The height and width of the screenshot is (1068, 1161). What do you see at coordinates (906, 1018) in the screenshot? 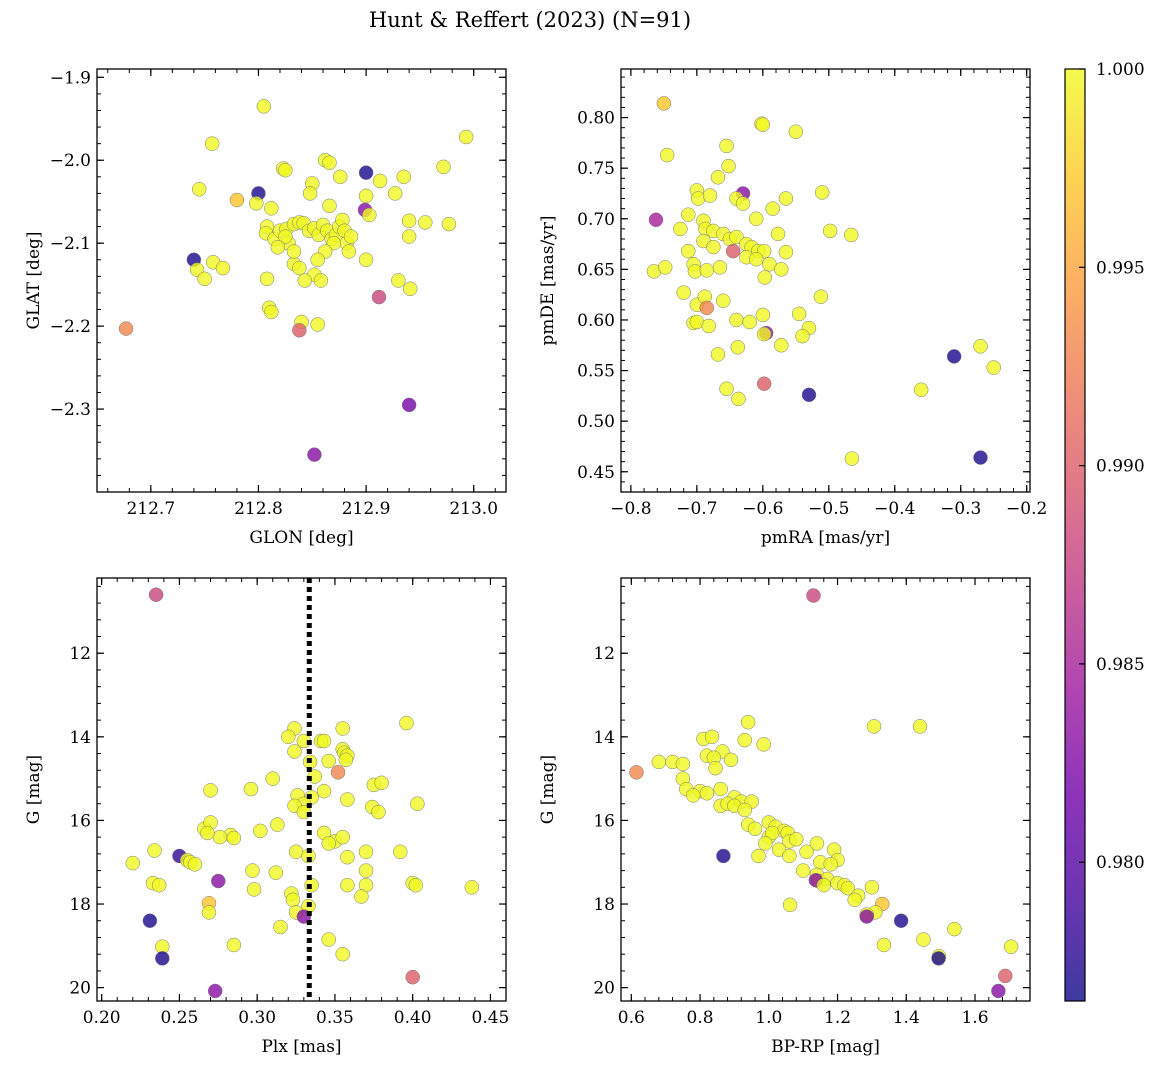
I see `x-tick-label: 1.4` at bounding box center [906, 1018].